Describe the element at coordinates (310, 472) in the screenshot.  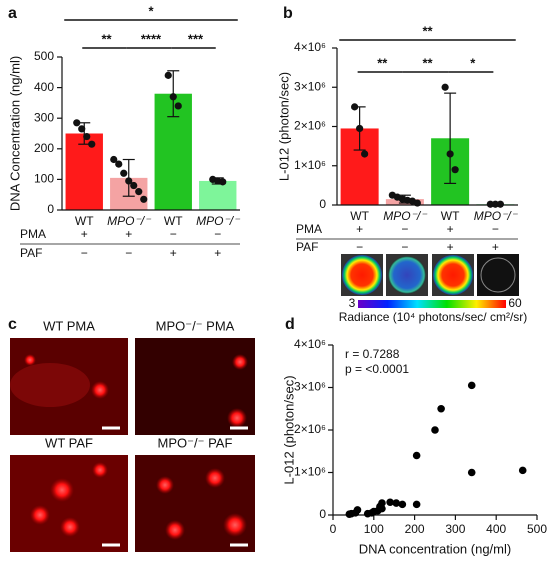
I see `y-tick-label: 1×10⁶` at that location.